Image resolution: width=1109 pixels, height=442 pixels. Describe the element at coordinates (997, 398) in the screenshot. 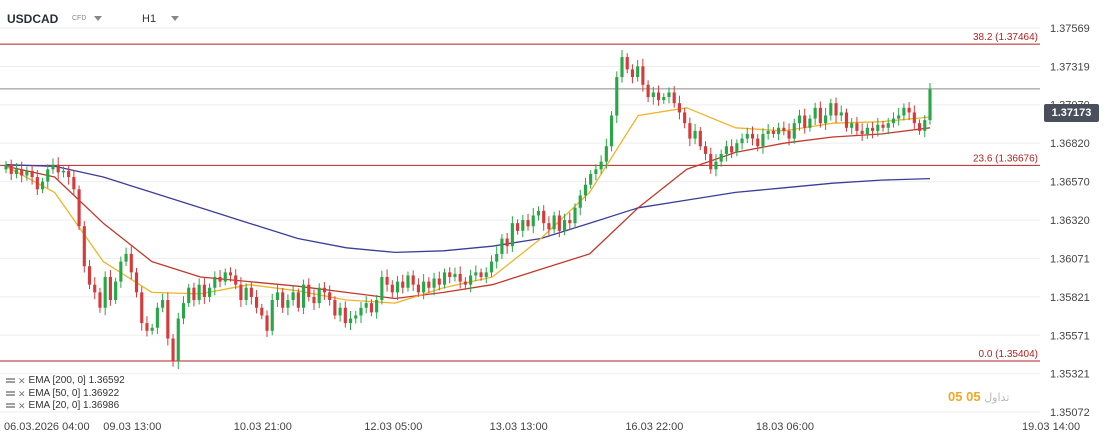

I see `watermark-grey: تداول` at that location.